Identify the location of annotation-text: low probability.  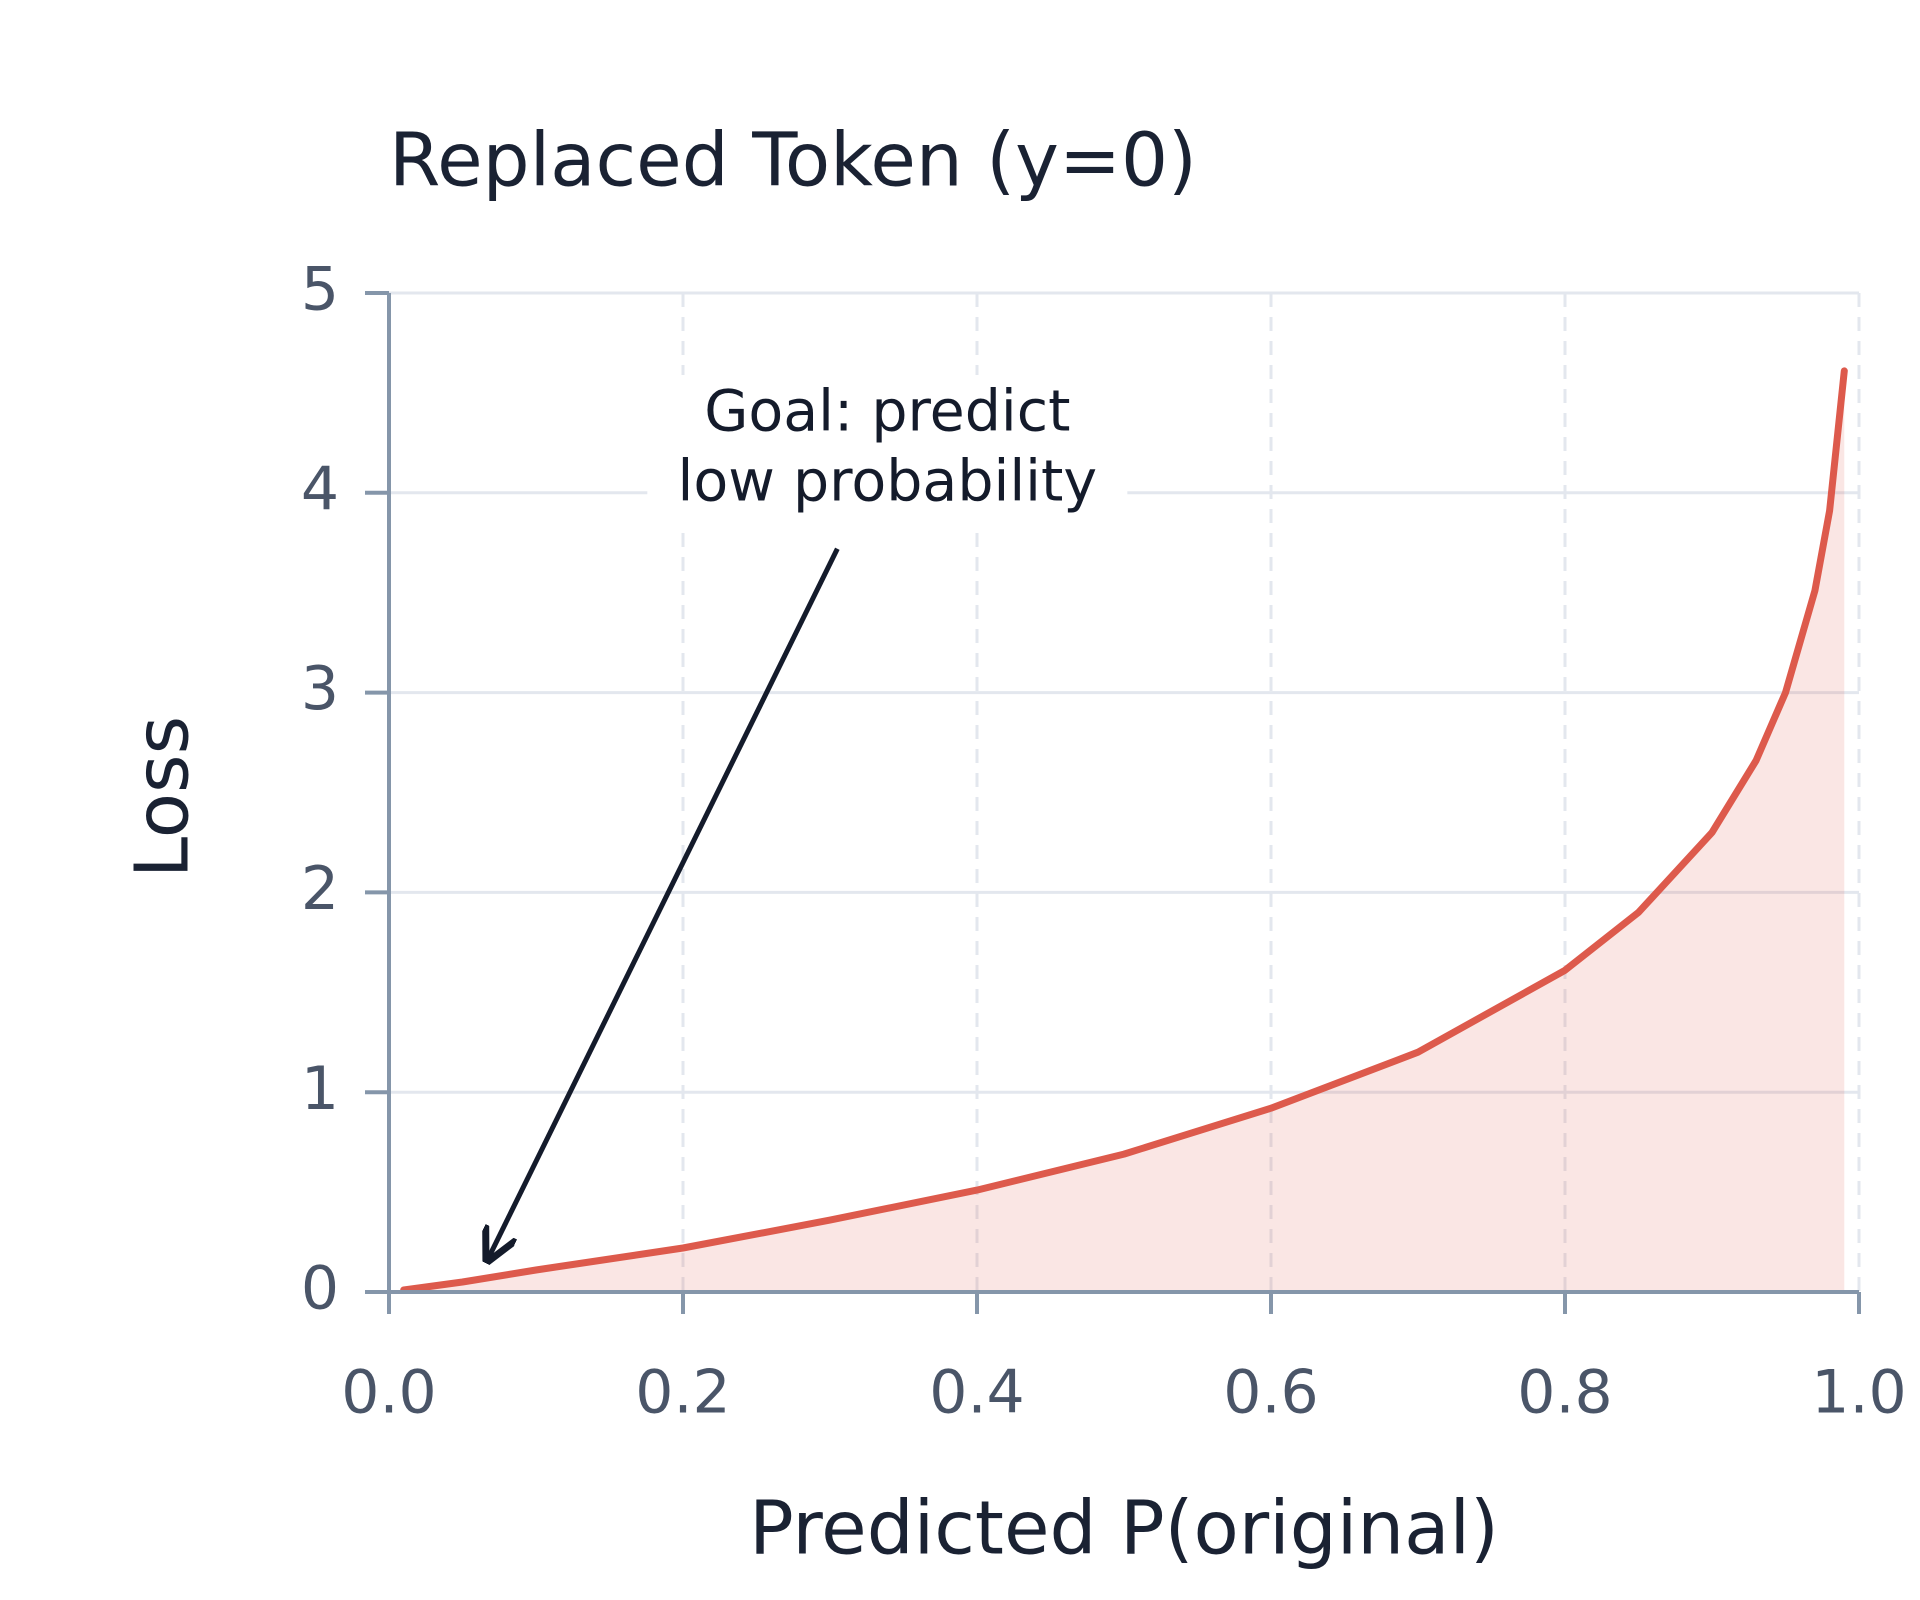
(888, 482).